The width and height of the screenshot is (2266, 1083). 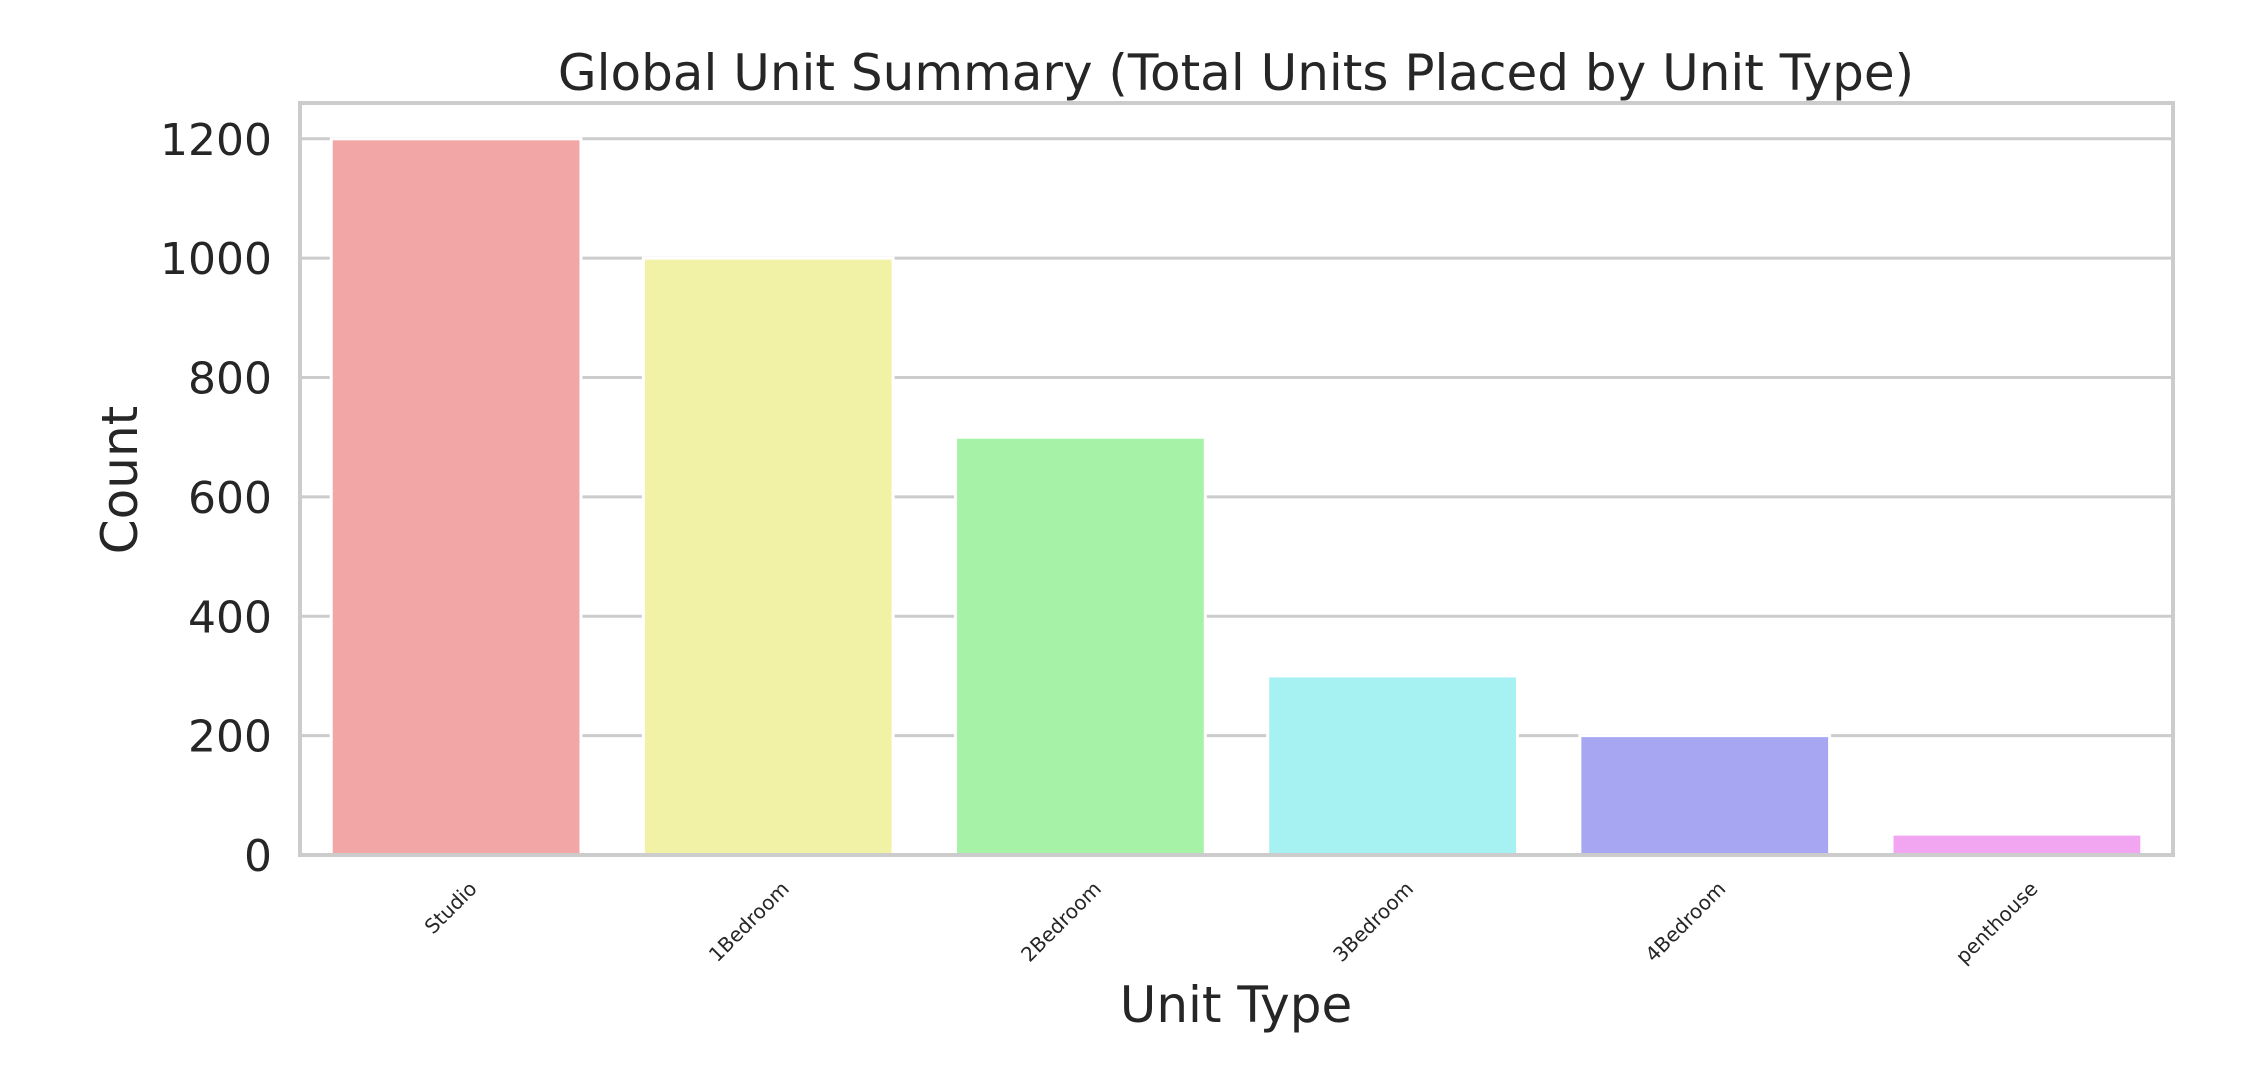 What do you see at coordinates (749, 922) in the screenshot?
I see `x-tick-label: 1Bedroom` at bounding box center [749, 922].